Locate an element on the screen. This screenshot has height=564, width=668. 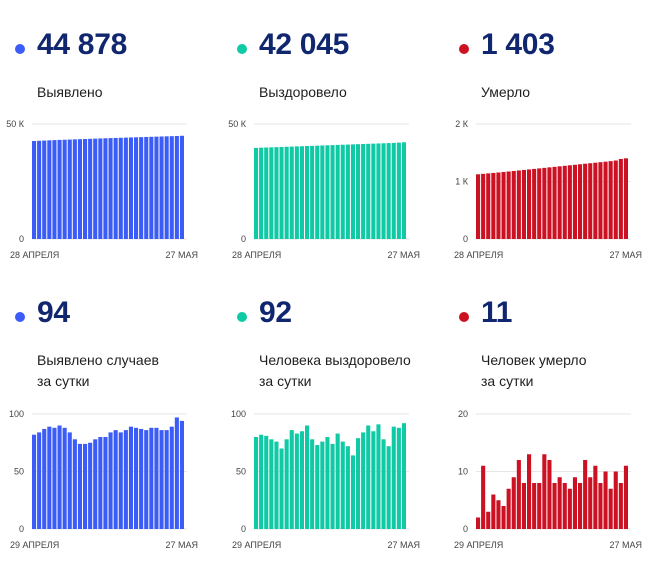
total-detected-value: 44 878 is located at coordinates (82, 44).